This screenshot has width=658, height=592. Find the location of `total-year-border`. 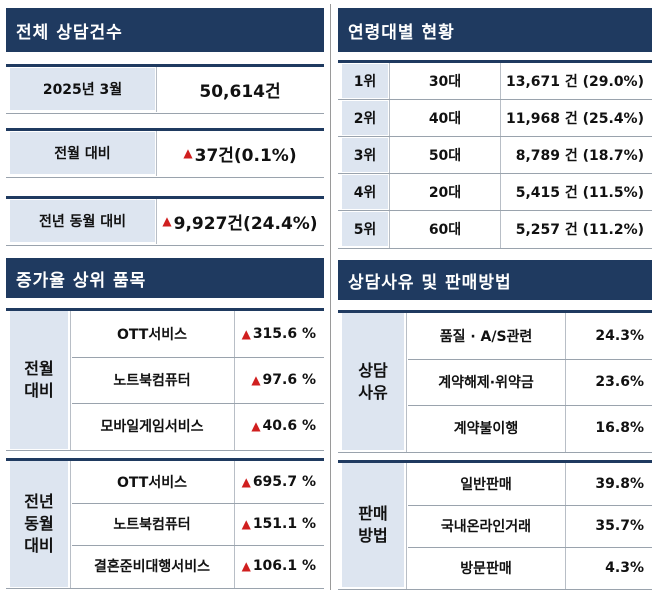

total-year-border is located at coordinates (165, 197).